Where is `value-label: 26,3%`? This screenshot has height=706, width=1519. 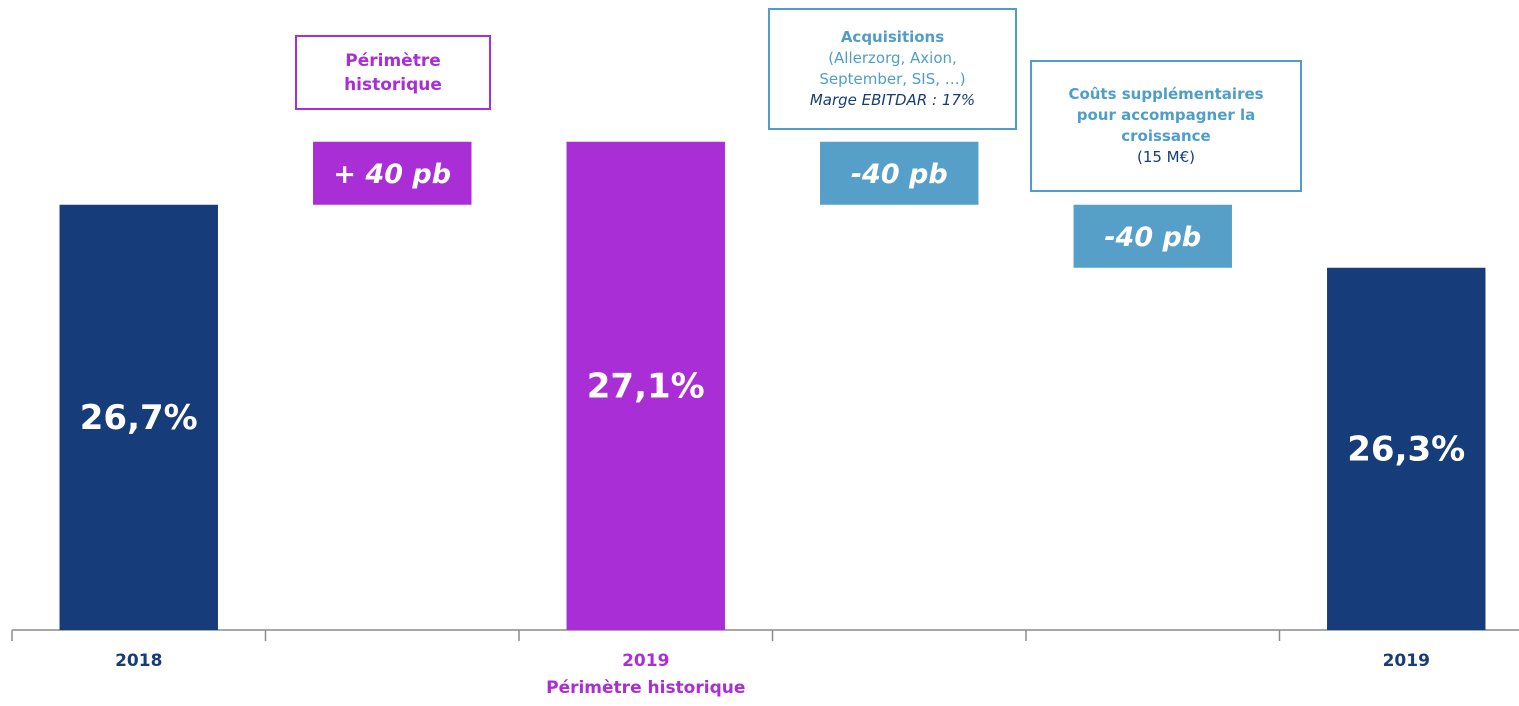 value-label: 26,3% is located at coordinates (1406, 449).